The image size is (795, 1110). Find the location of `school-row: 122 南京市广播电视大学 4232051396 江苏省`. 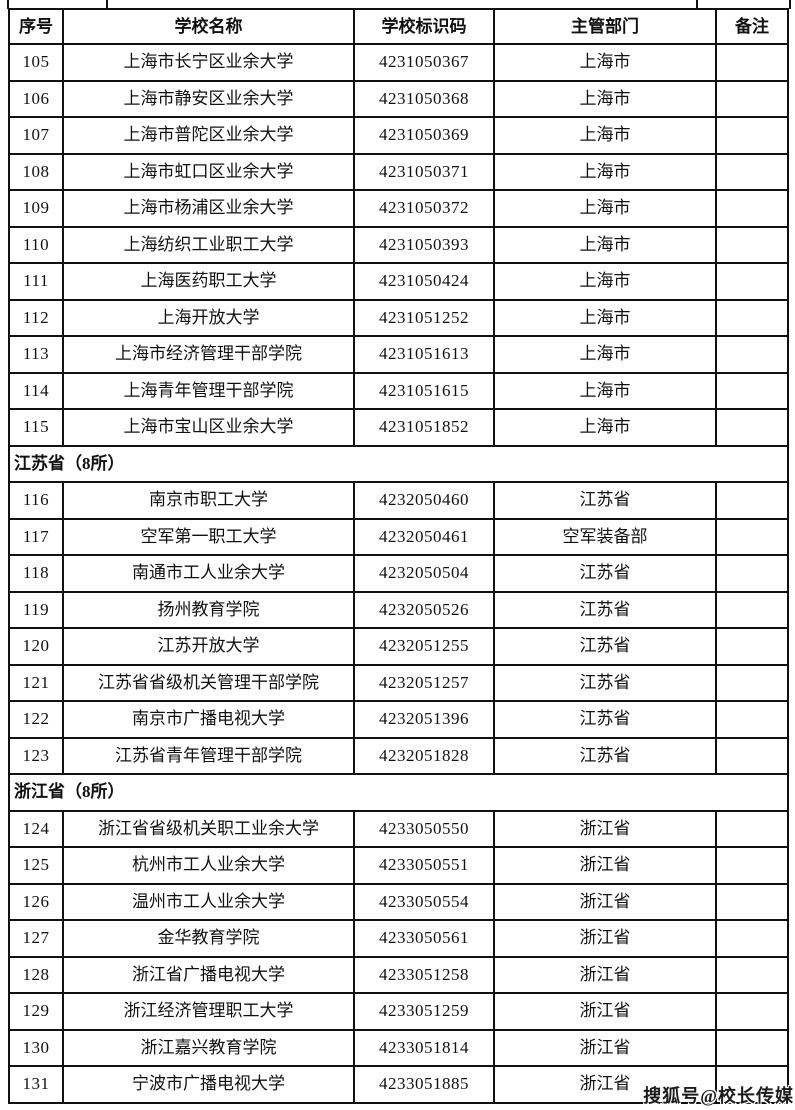

school-row: 122 南京市广播电视大学 4232051396 江苏省 is located at coordinates (398, 719).